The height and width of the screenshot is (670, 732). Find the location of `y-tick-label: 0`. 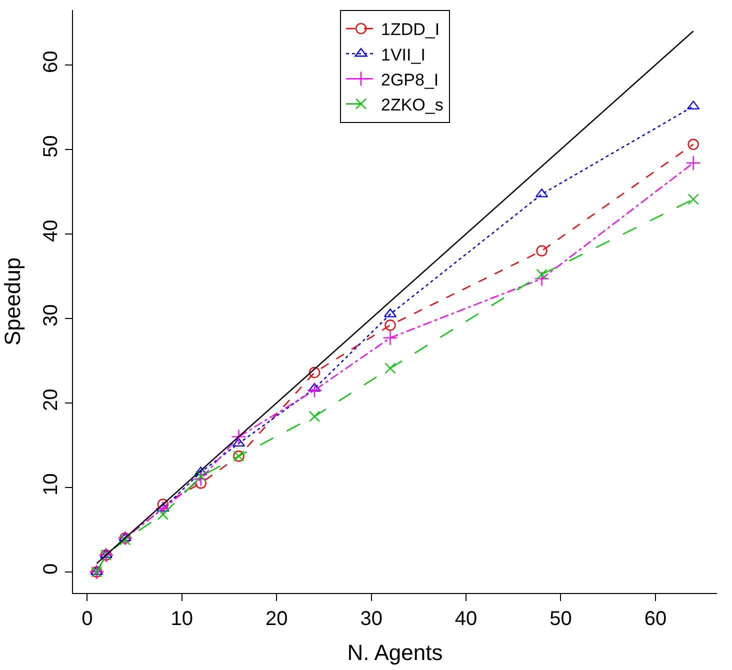

y-tick-label: 0 is located at coordinates (51, 568).